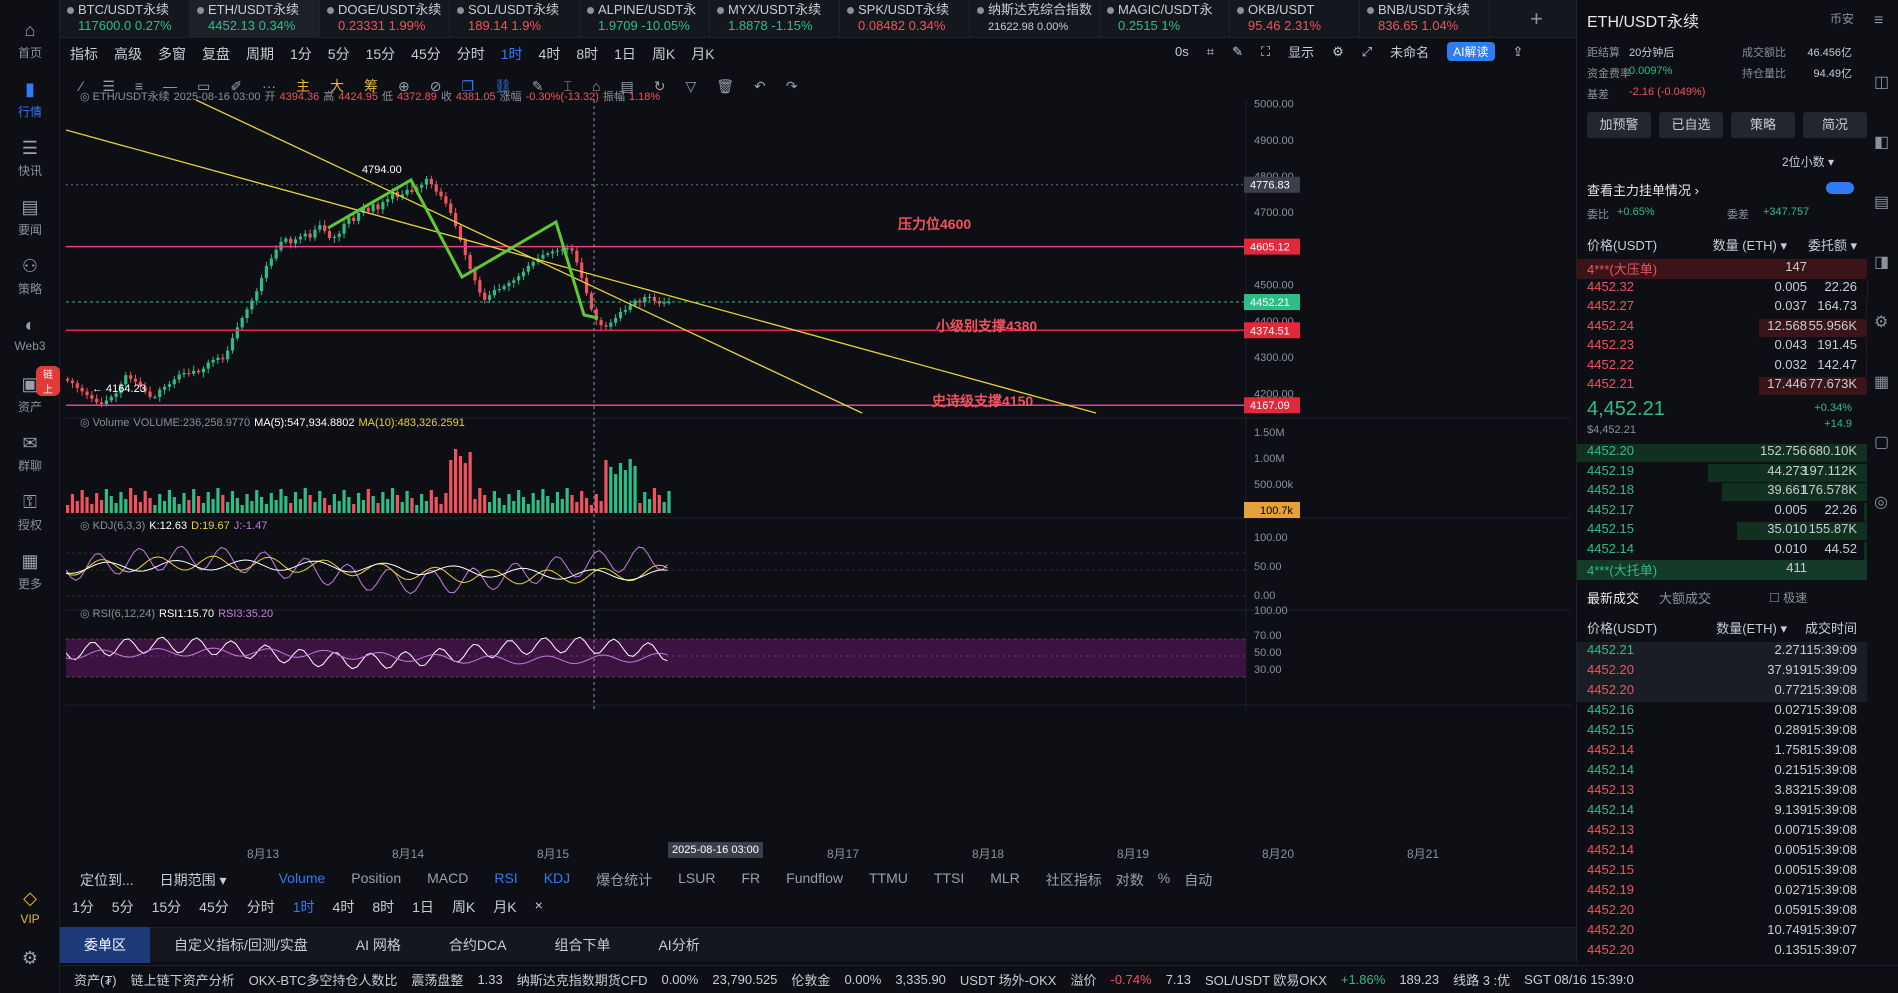  What do you see at coordinates (1722, 386) in the screenshot?
I see `ask-row: 4452.21 17.446 77.673K` at bounding box center [1722, 386].